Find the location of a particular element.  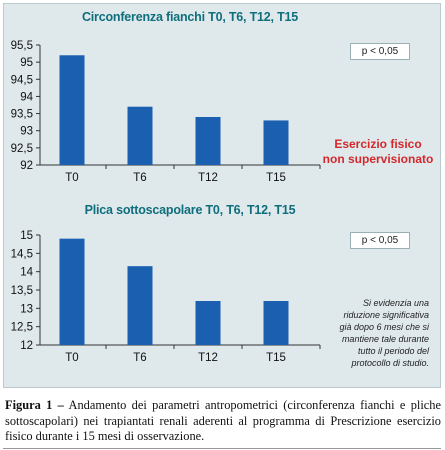

y-tick-label: 93,5 is located at coordinates (22, 115).